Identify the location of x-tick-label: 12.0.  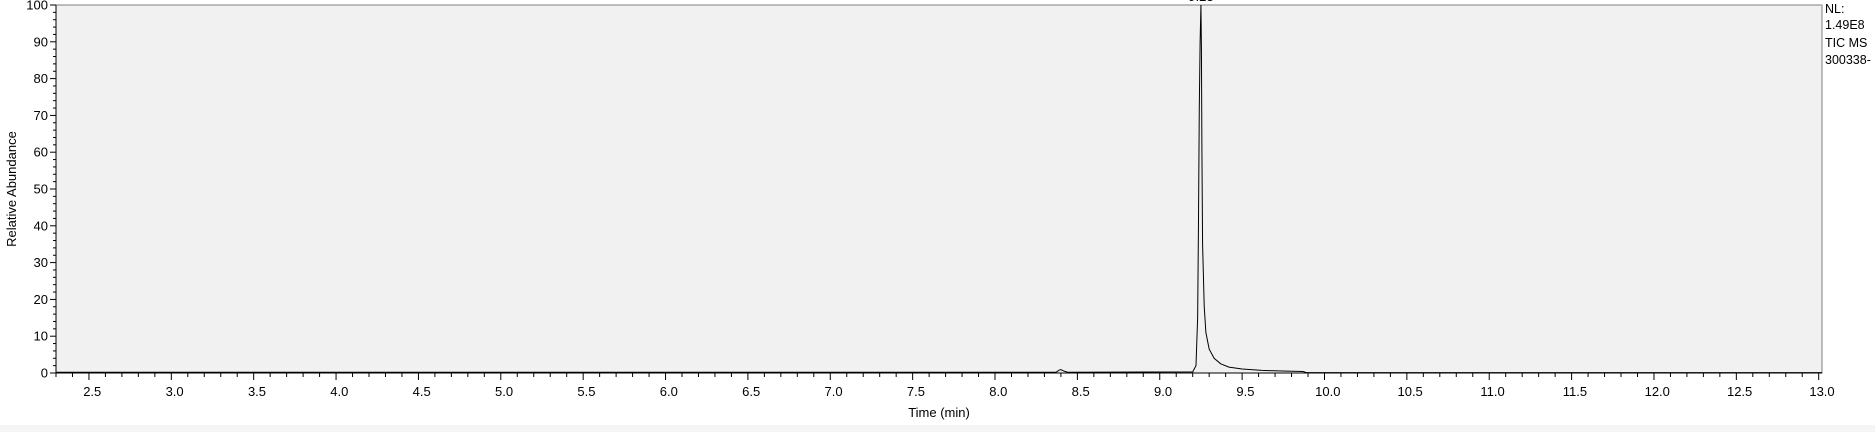
(1657, 391).